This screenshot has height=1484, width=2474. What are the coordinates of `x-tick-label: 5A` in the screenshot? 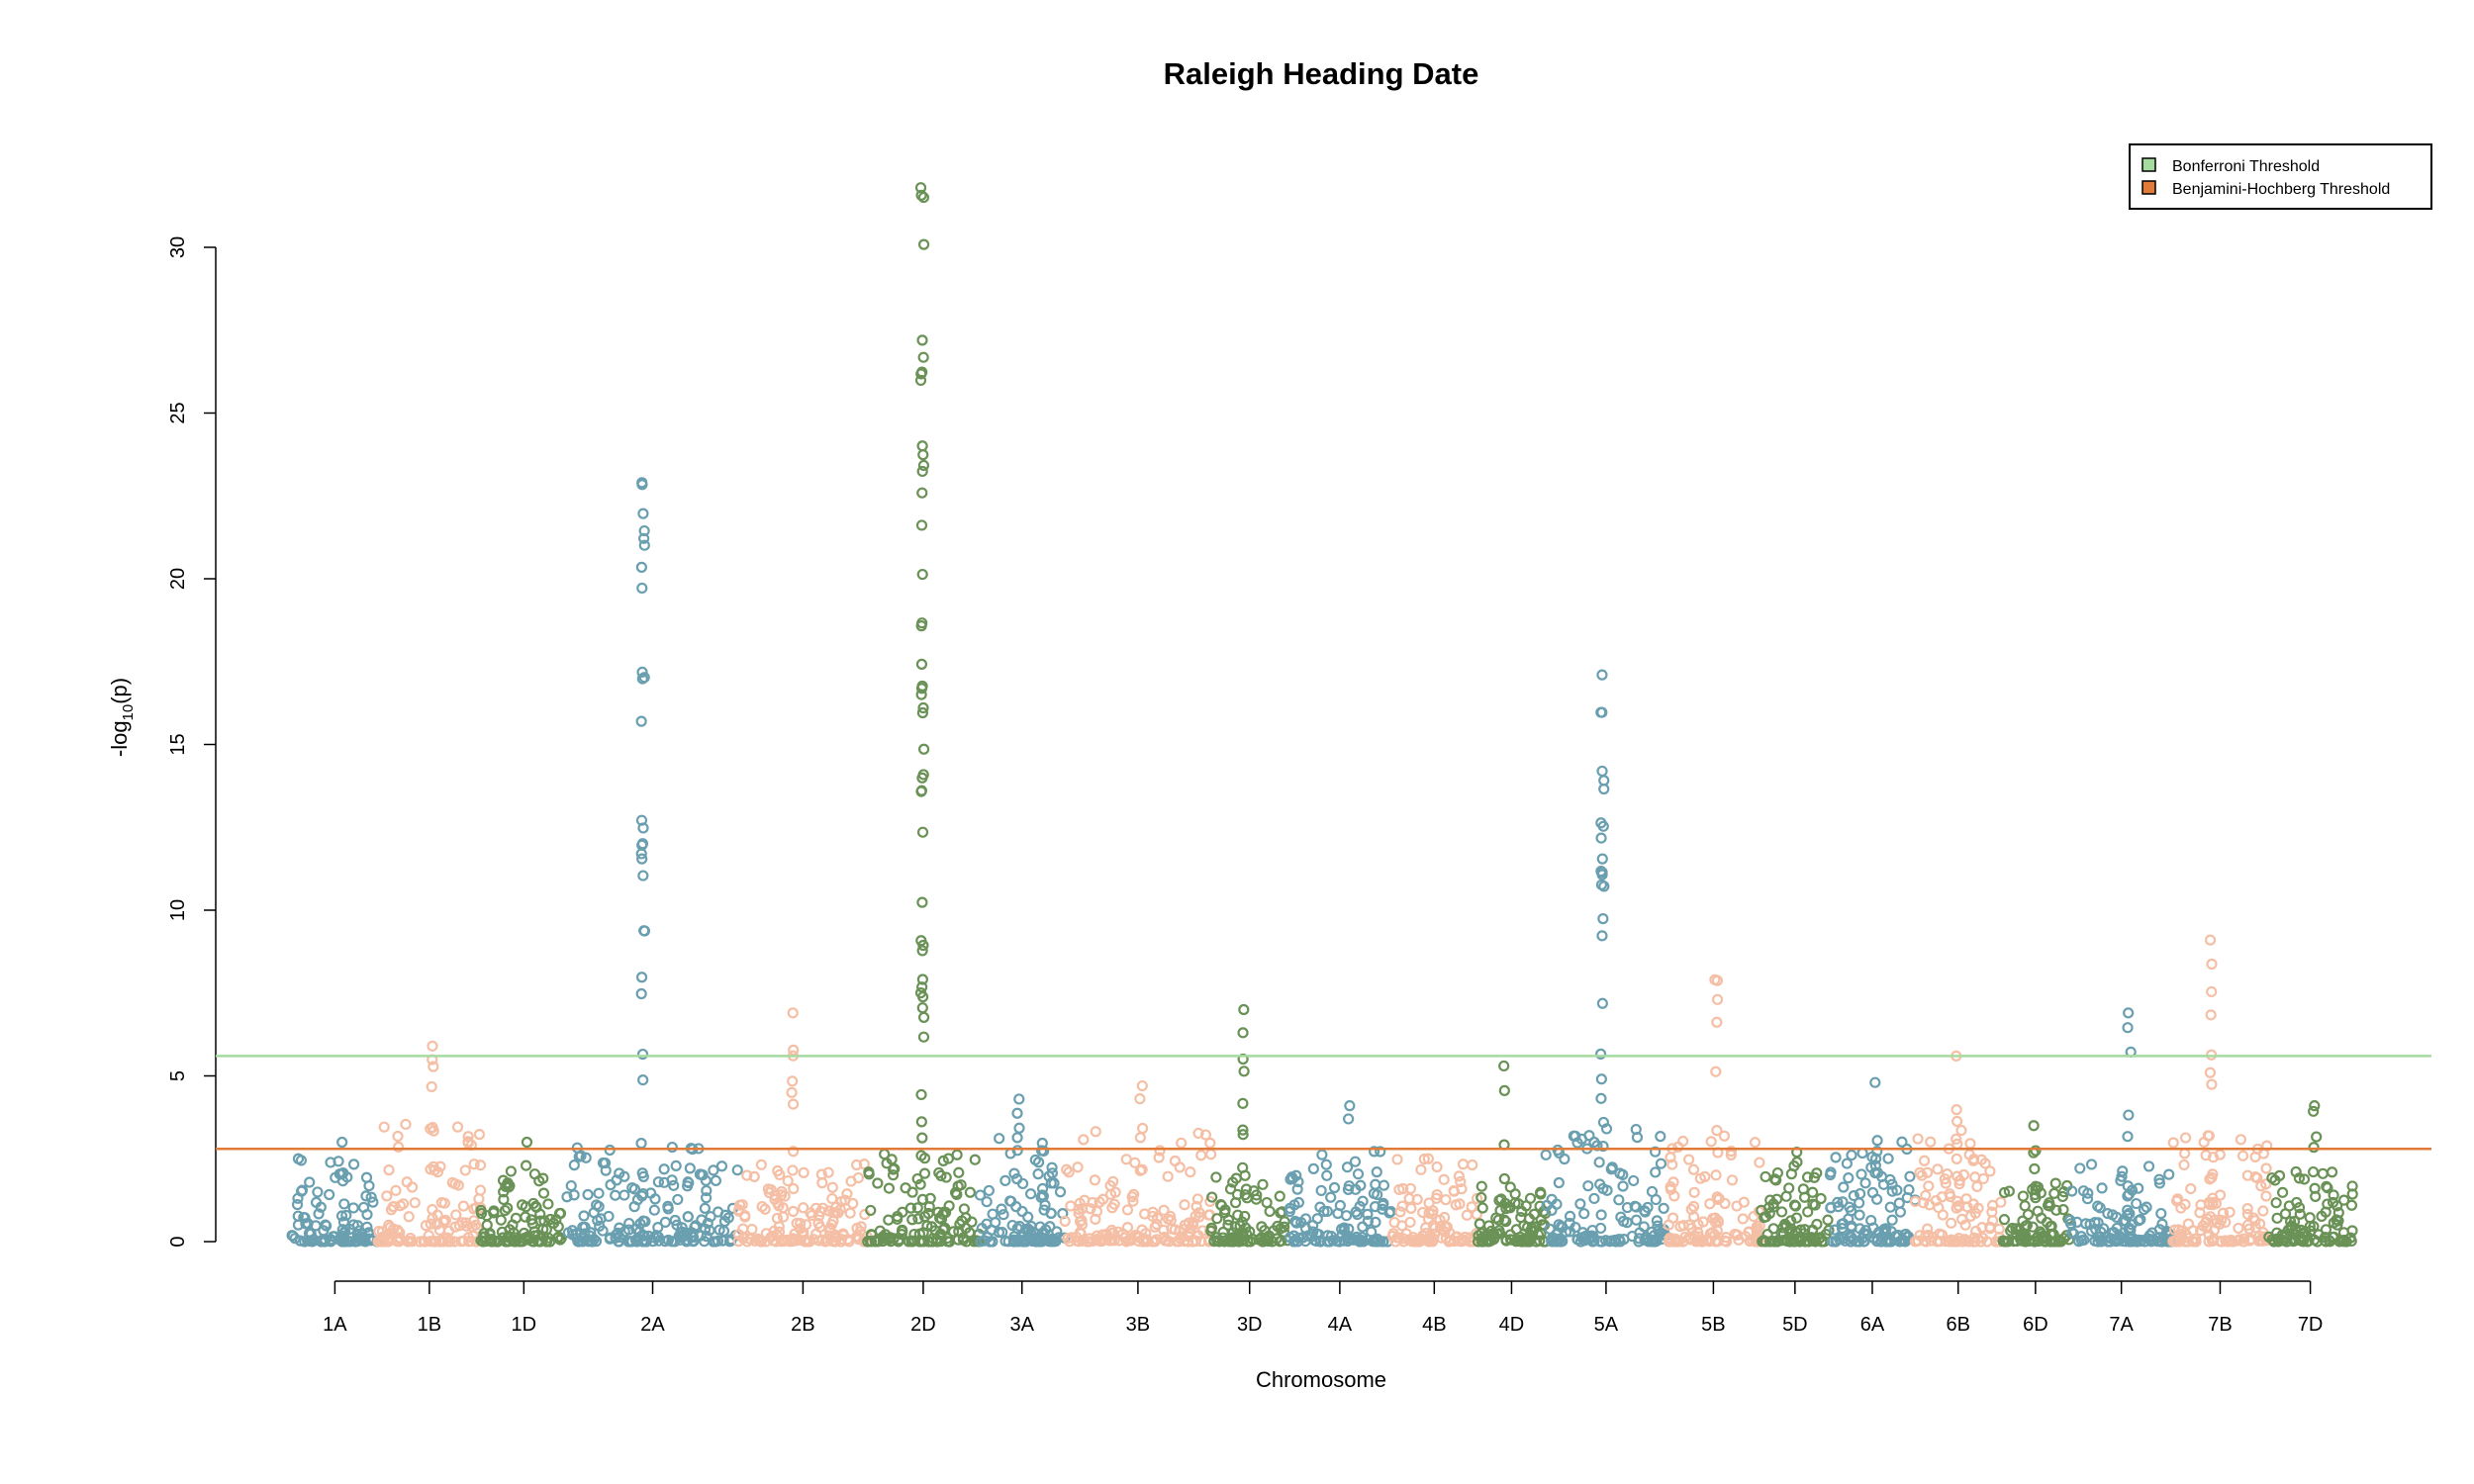 It's located at (1607, 1325).